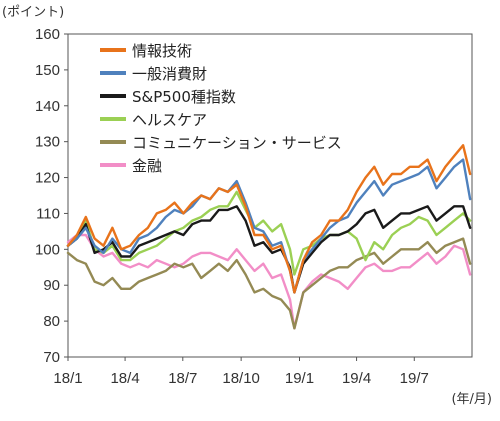 The width and height of the screenshot is (500, 421). I want to click on y-tick-label: 120, so click(47, 178).